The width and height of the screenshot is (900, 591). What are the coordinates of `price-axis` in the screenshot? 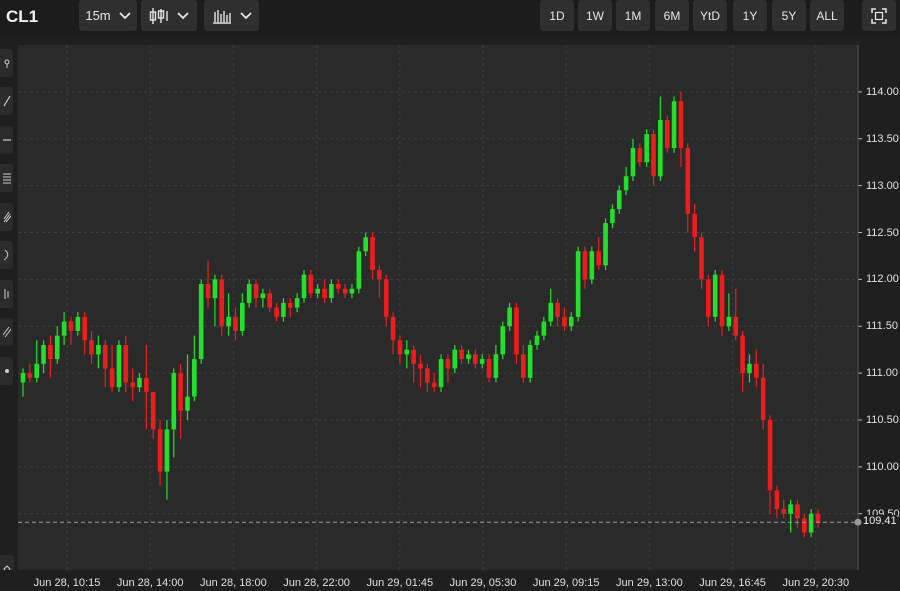 It's located at (879, 307).